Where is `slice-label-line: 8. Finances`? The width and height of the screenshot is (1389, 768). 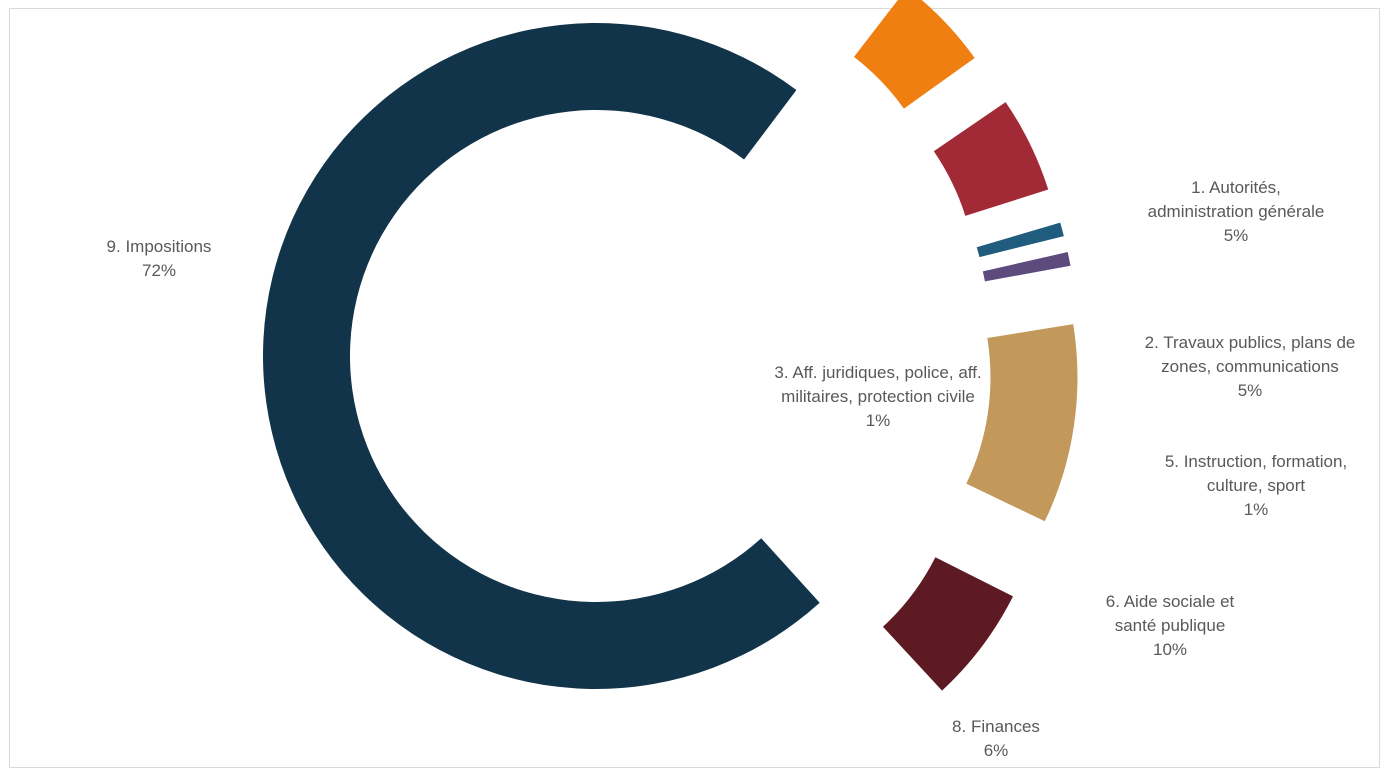
slice-label-line: 8. Finances is located at coordinates (996, 726).